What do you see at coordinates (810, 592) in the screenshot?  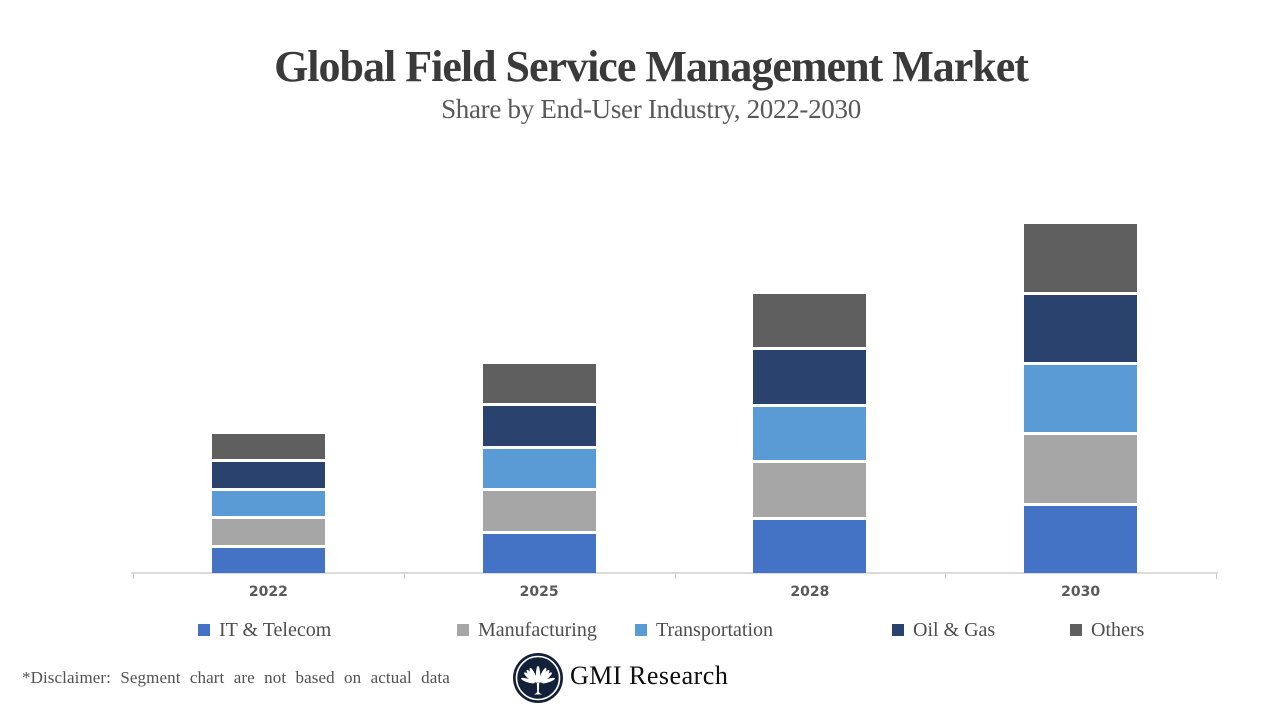 I see `x-axis-label-2028: 2028` at bounding box center [810, 592].